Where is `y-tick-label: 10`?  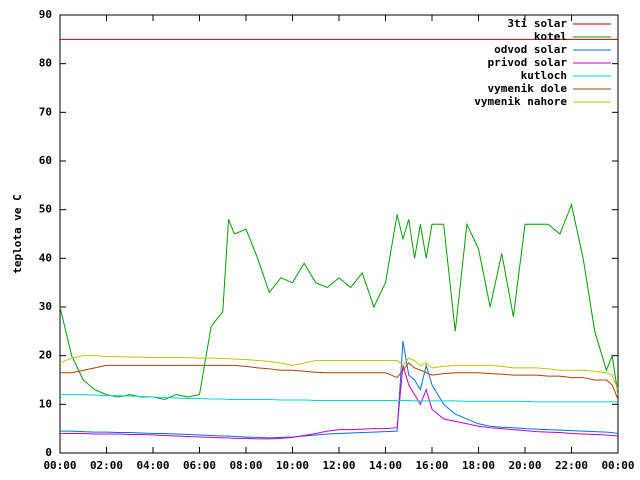
y-tick-label: 10 is located at coordinates (45, 403).